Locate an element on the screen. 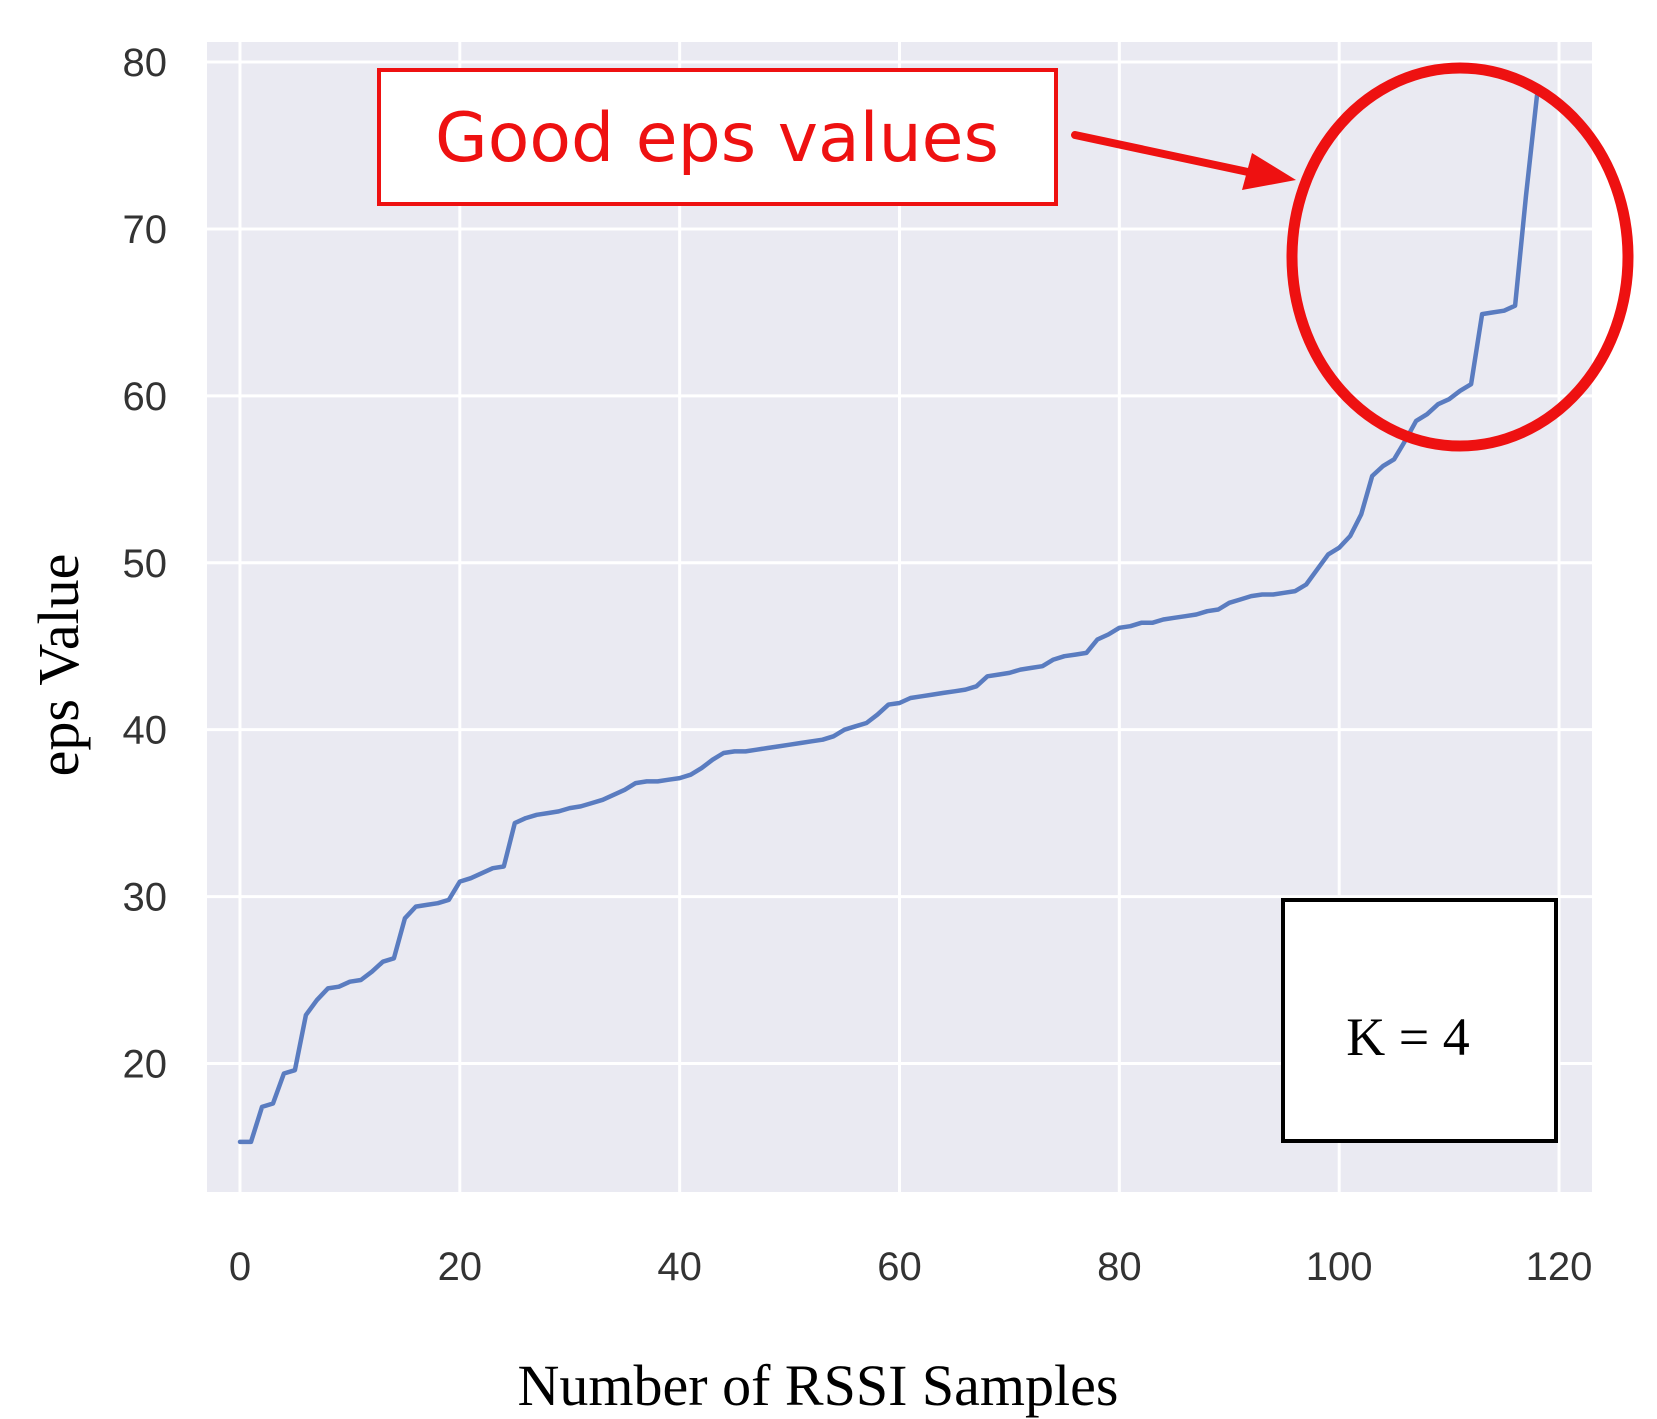  k-legend-frame is located at coordinates (1419, 1020).